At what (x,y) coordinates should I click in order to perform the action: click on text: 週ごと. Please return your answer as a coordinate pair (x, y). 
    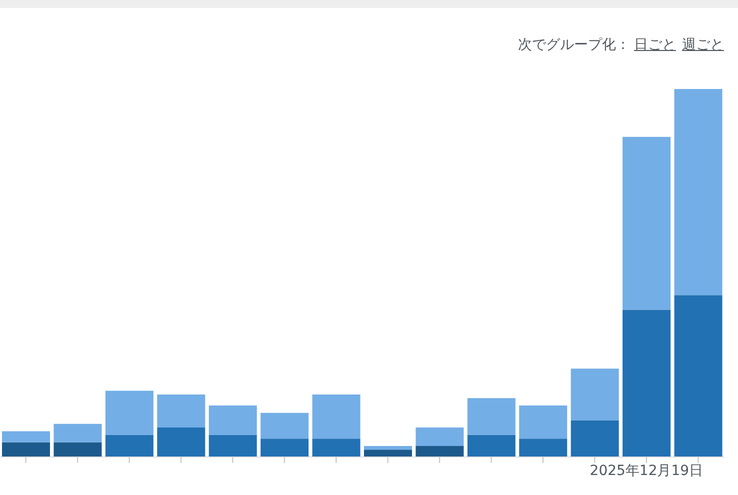
    Looking at the image, I should click on (703, 45).